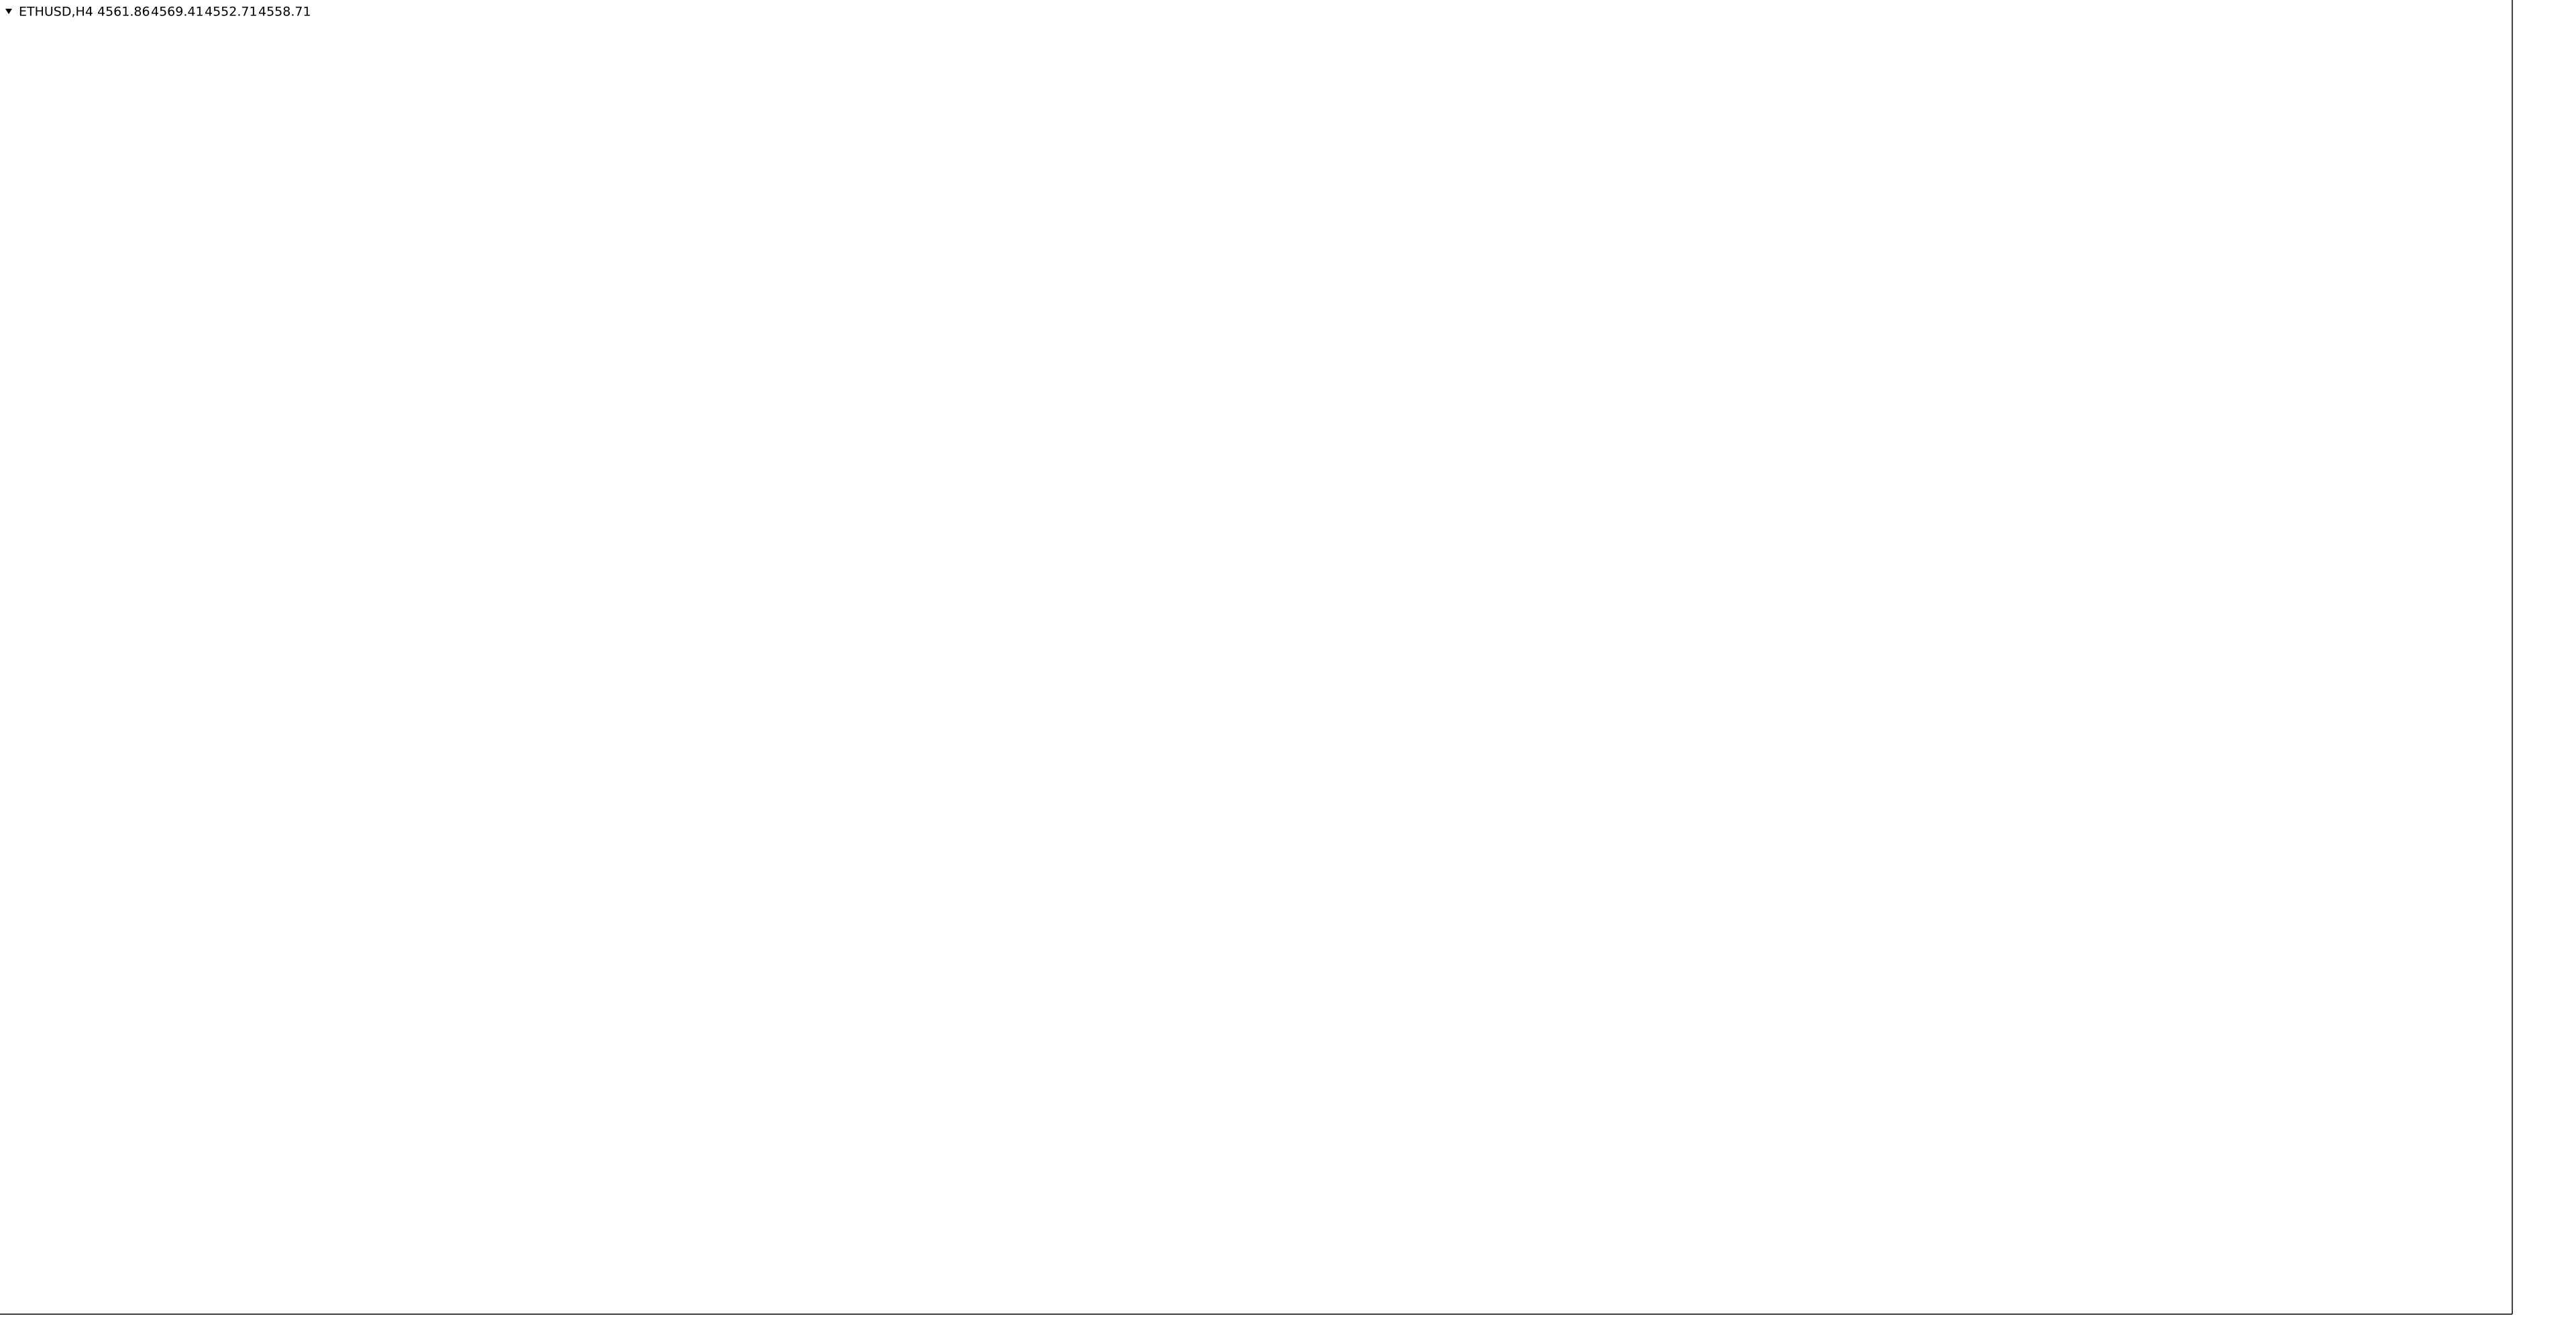 This screenshot has width=2576, height=1339. Describe the element at coordinates (231, 12) in the screenshot. I see `header-low: 4552.71` at that location.